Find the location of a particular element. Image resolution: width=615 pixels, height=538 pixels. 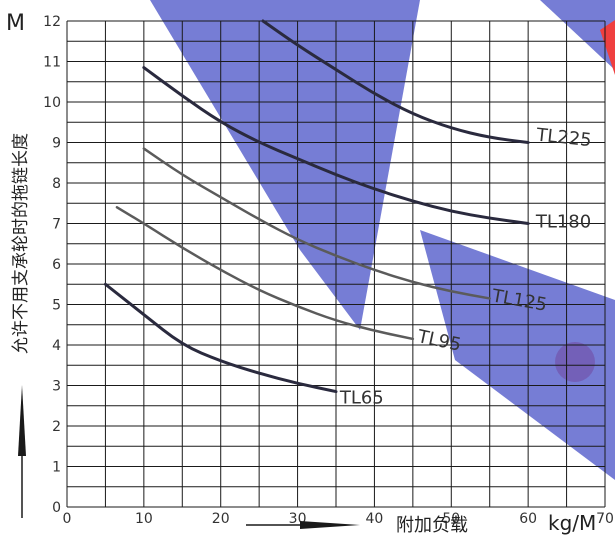

y-tick-label: 6 is located at coordinates (56, 265).